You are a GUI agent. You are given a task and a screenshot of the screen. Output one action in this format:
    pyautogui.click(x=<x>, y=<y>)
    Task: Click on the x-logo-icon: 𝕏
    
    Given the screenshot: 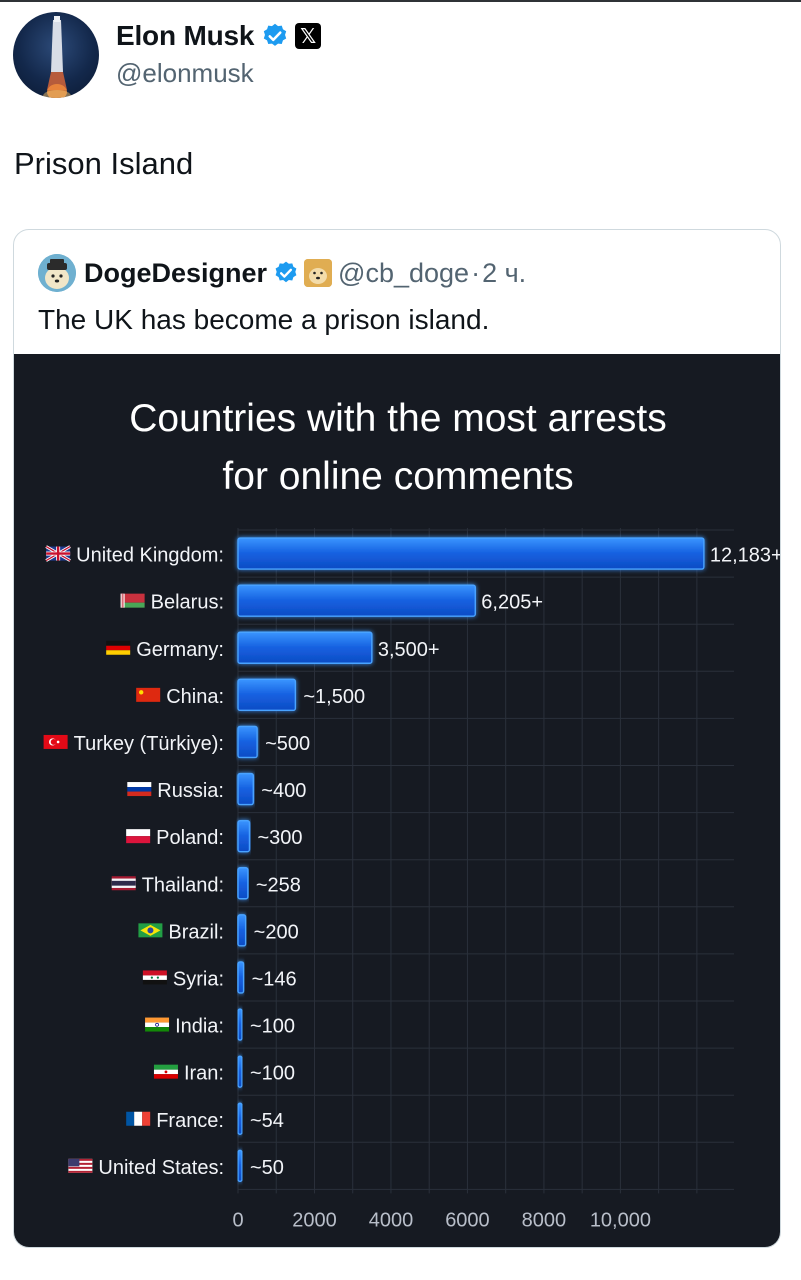 What is the action you would take?
    pyautogui.click(x=308, y=36)
    